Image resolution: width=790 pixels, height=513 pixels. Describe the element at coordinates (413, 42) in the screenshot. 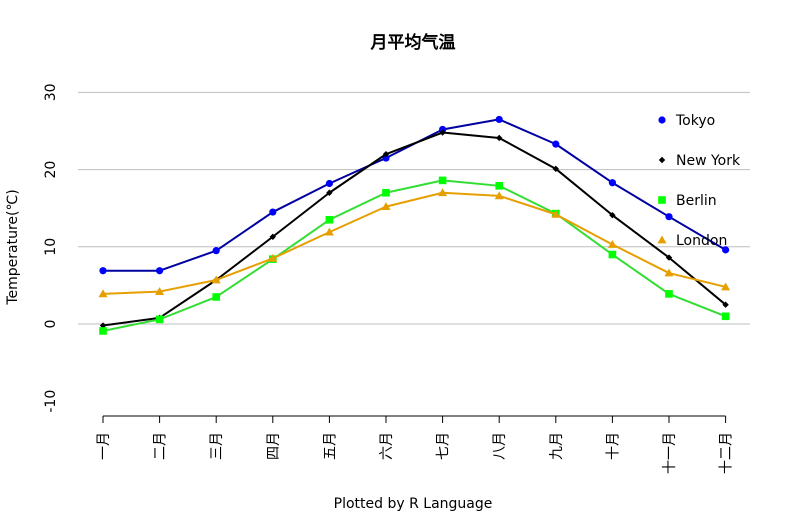

I see `chart-title: 月平均气温` at that location.